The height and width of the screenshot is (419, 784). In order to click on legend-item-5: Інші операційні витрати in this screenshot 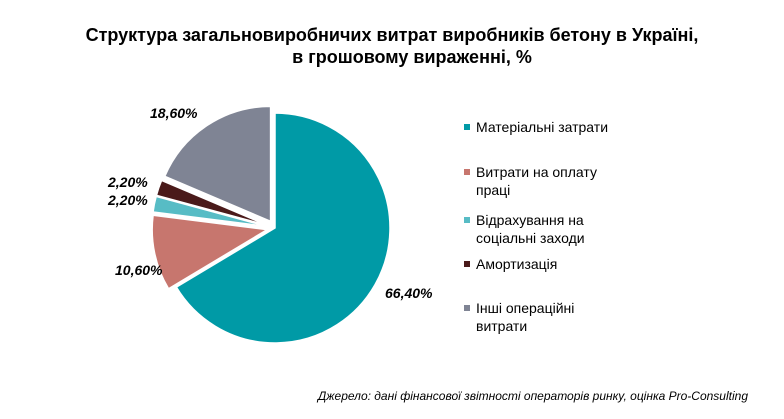, I will do `click(549, 317)`.